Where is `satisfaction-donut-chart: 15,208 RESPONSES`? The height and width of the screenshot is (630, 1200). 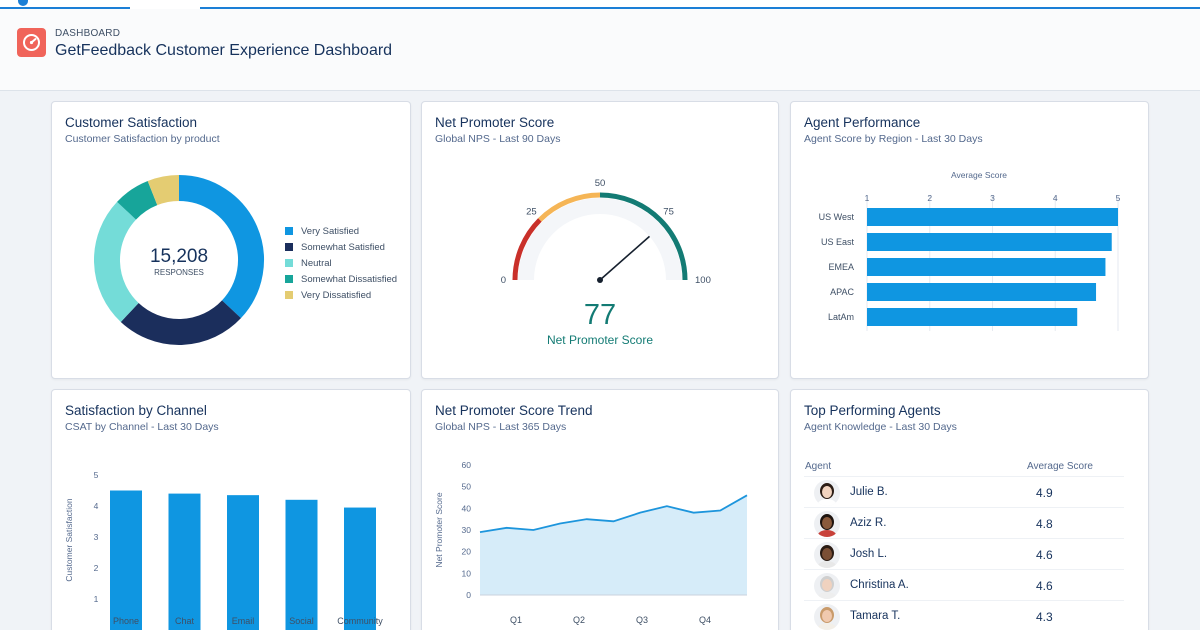
satisfaction-donut-chart: 15,208 RESPONSES is located at coordinates (179, 260).